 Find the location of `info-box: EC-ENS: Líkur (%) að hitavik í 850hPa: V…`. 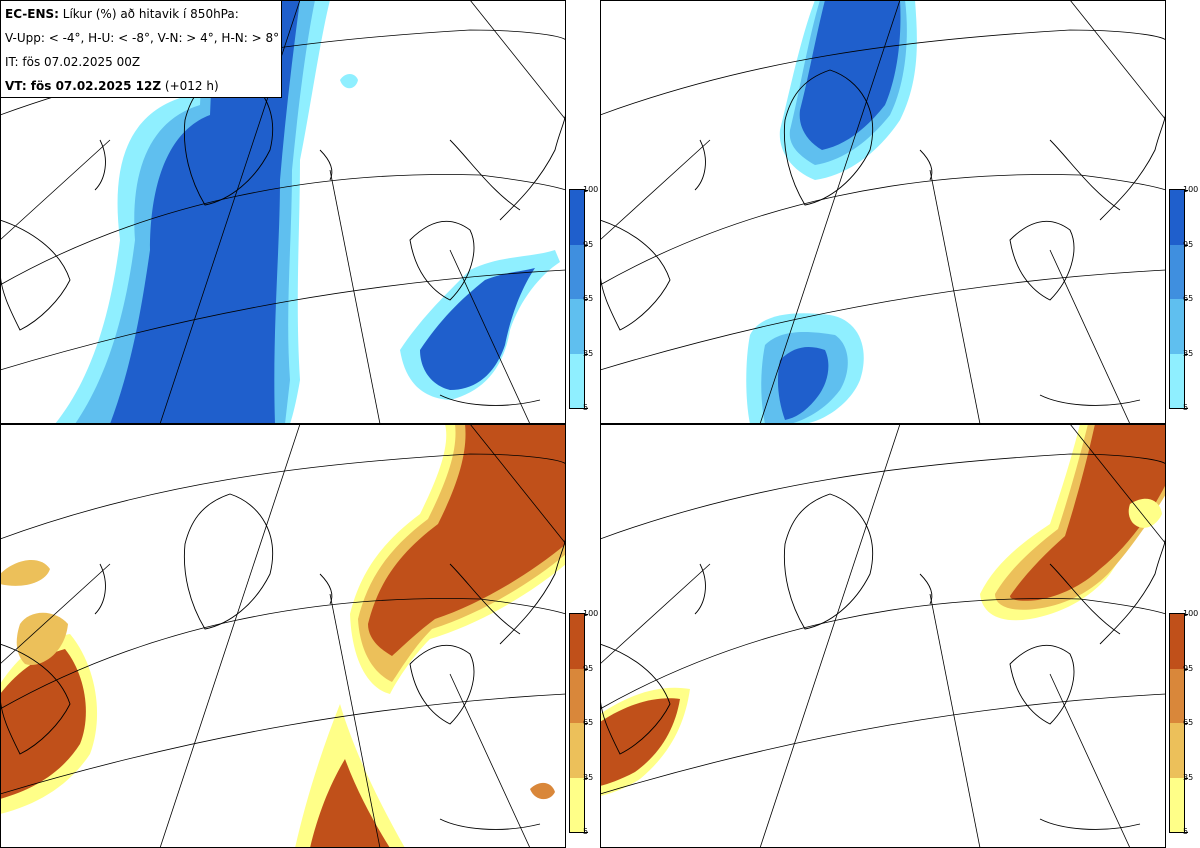

info-box: EC-ENS: Líkur (%) að hitavik í 850hPa: V… is located at coordinates (141, 49).